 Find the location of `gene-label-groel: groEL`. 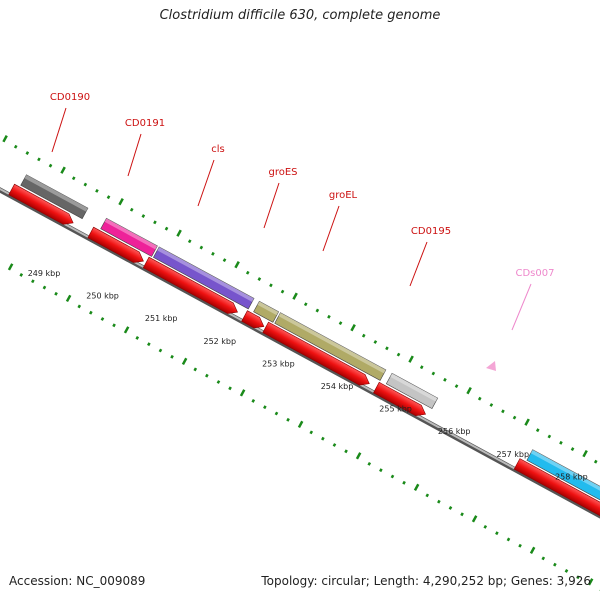

gene-label-groel: groEL is located at coordinates (343, 195).